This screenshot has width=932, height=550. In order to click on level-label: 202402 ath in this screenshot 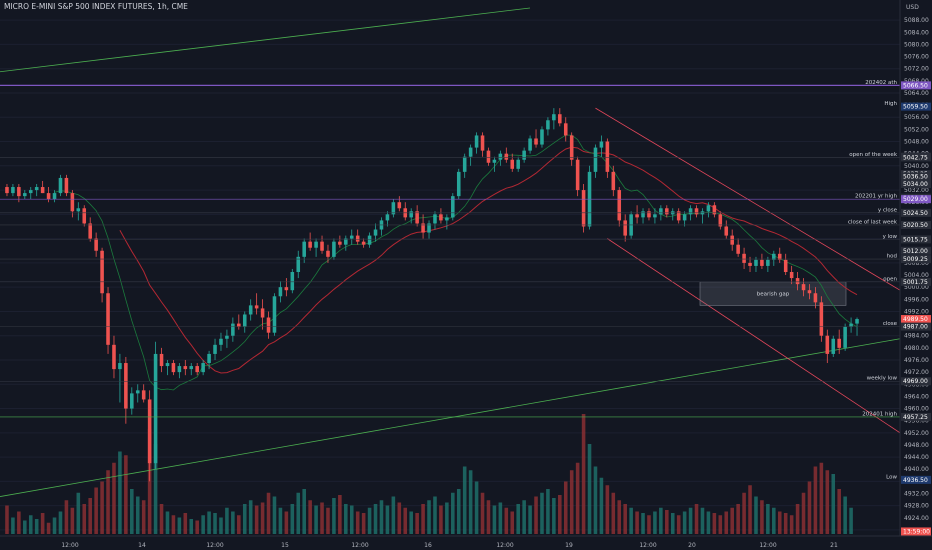, I will do `click(881, 83)`.